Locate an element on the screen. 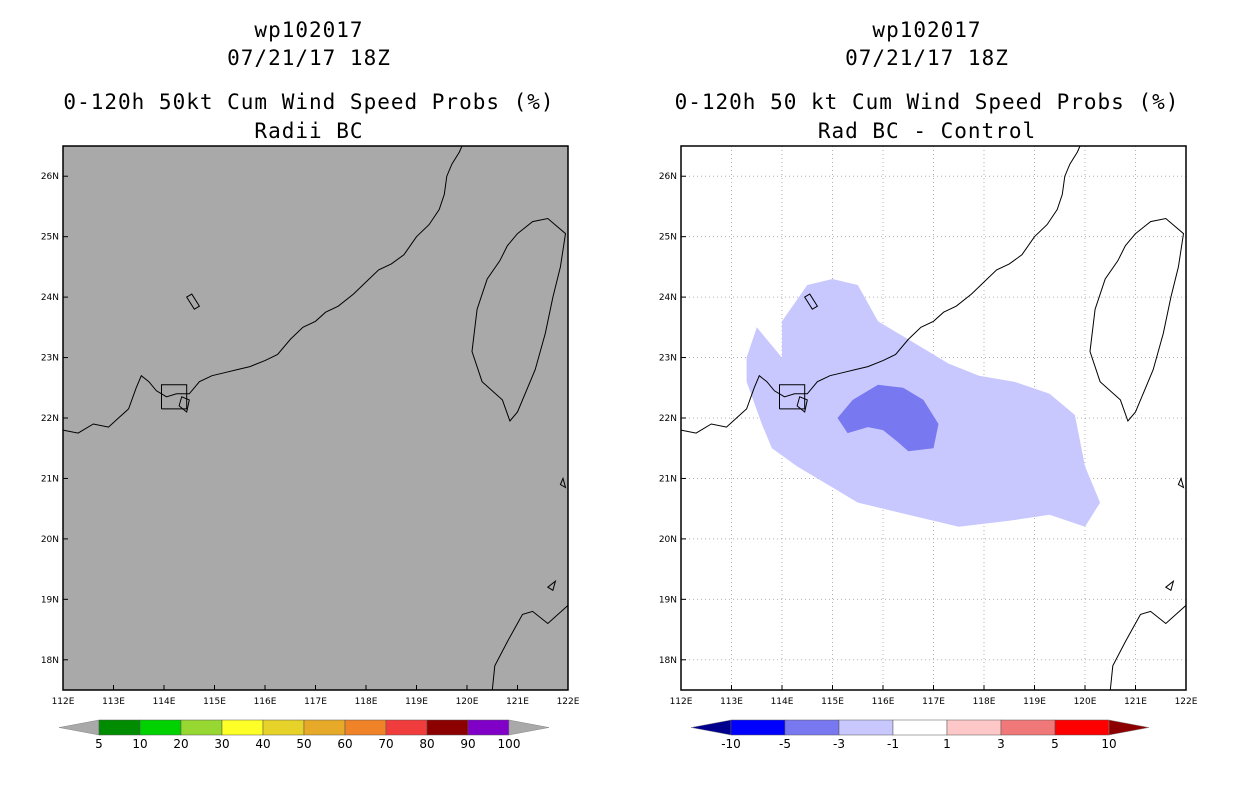  lon-tick-label: 122E is located at coordinates (568, 702).